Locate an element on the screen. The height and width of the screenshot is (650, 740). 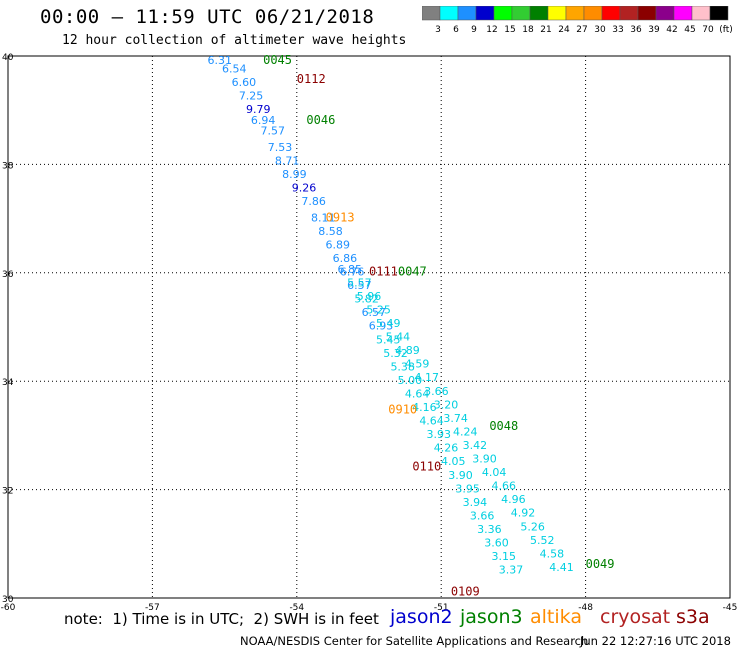
pass-number-label: 0047 is located at coordinates (412, 272).